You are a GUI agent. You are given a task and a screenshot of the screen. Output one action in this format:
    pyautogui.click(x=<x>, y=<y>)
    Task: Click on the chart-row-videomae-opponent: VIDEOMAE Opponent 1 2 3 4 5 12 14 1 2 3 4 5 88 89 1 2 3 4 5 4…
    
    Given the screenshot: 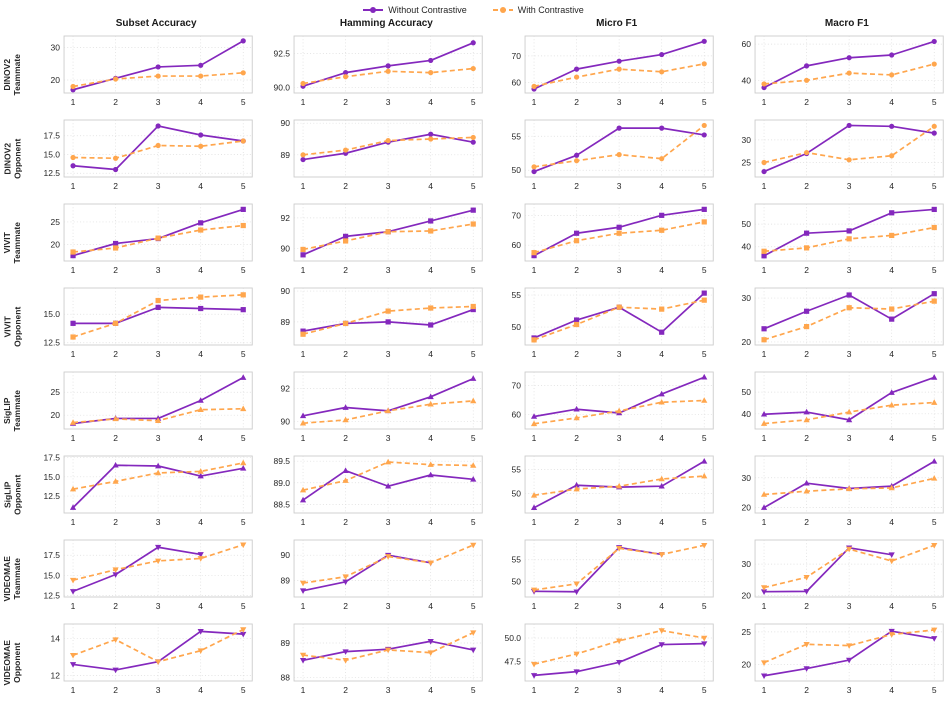 What is the action you would take?
    pyautogui.click(x=473, y=663)
    